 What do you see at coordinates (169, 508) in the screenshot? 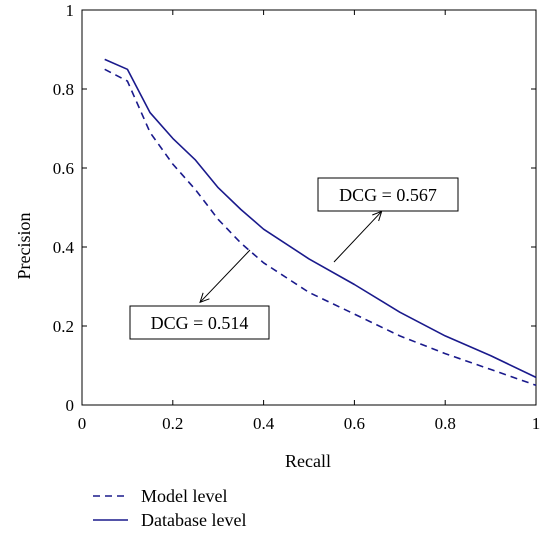
I see `legend: Model level Database level` at bounding box center [169, 508].